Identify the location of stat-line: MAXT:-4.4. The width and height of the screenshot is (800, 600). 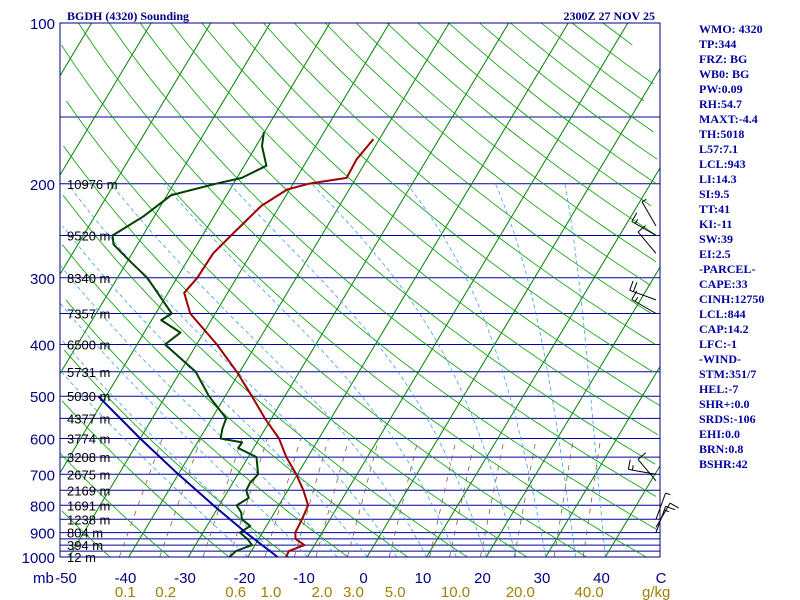
(728, 119).